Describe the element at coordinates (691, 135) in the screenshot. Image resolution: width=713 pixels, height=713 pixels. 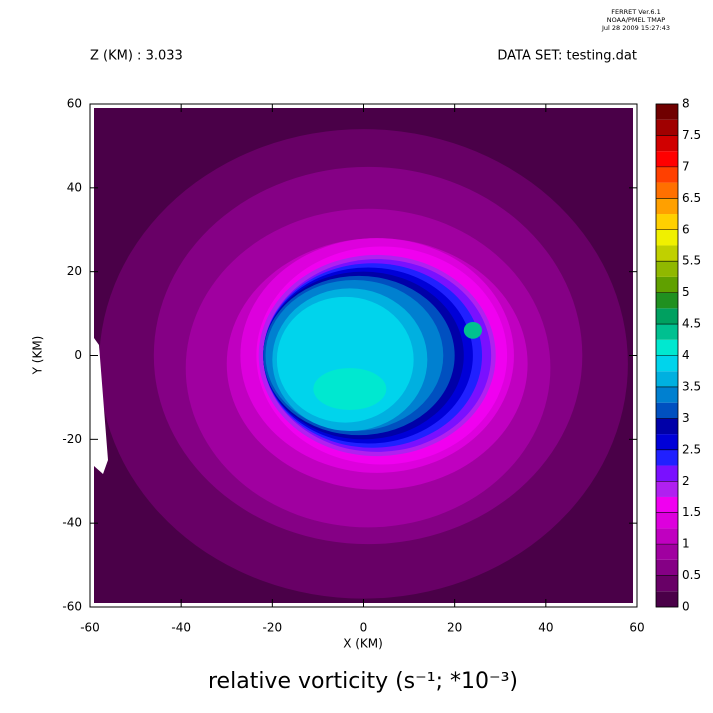
I see `colorbar-label: 7.5` at that location.